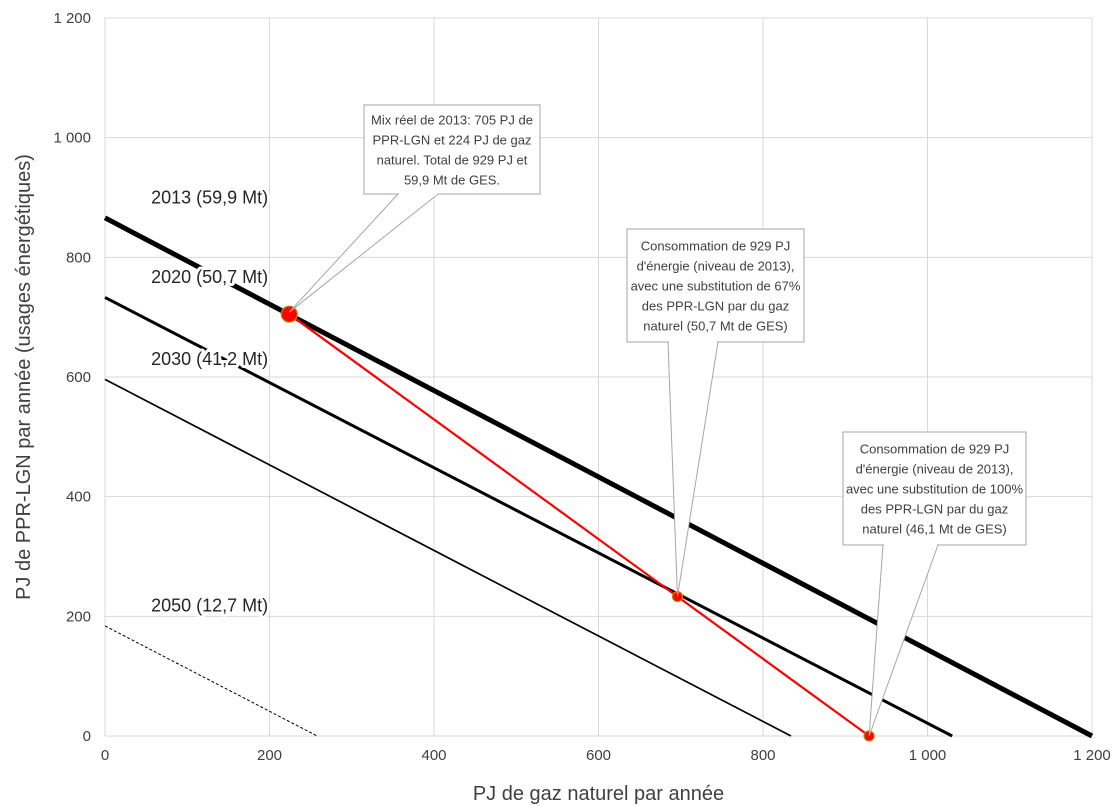 The height and width of the screenshot is (806, 1119). What do you see at coordinates (209, 359) in the screenshot?
I see `series-label-2: 2030 (41,2 Mt)` at bounding box center [209, 359].